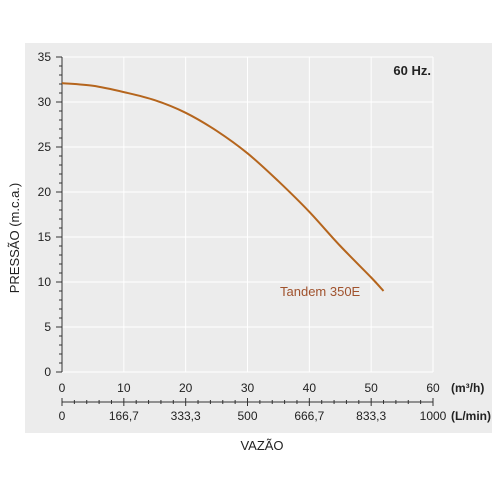  Describe the element at coordinates (412, 70) in the screenshot. I see `frequency-annotation: 60 Hz.` at that location.